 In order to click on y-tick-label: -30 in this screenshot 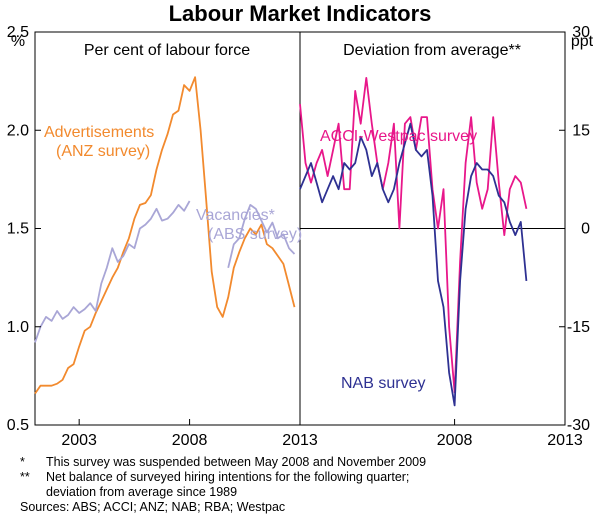, I will do `click(578, 425)`.